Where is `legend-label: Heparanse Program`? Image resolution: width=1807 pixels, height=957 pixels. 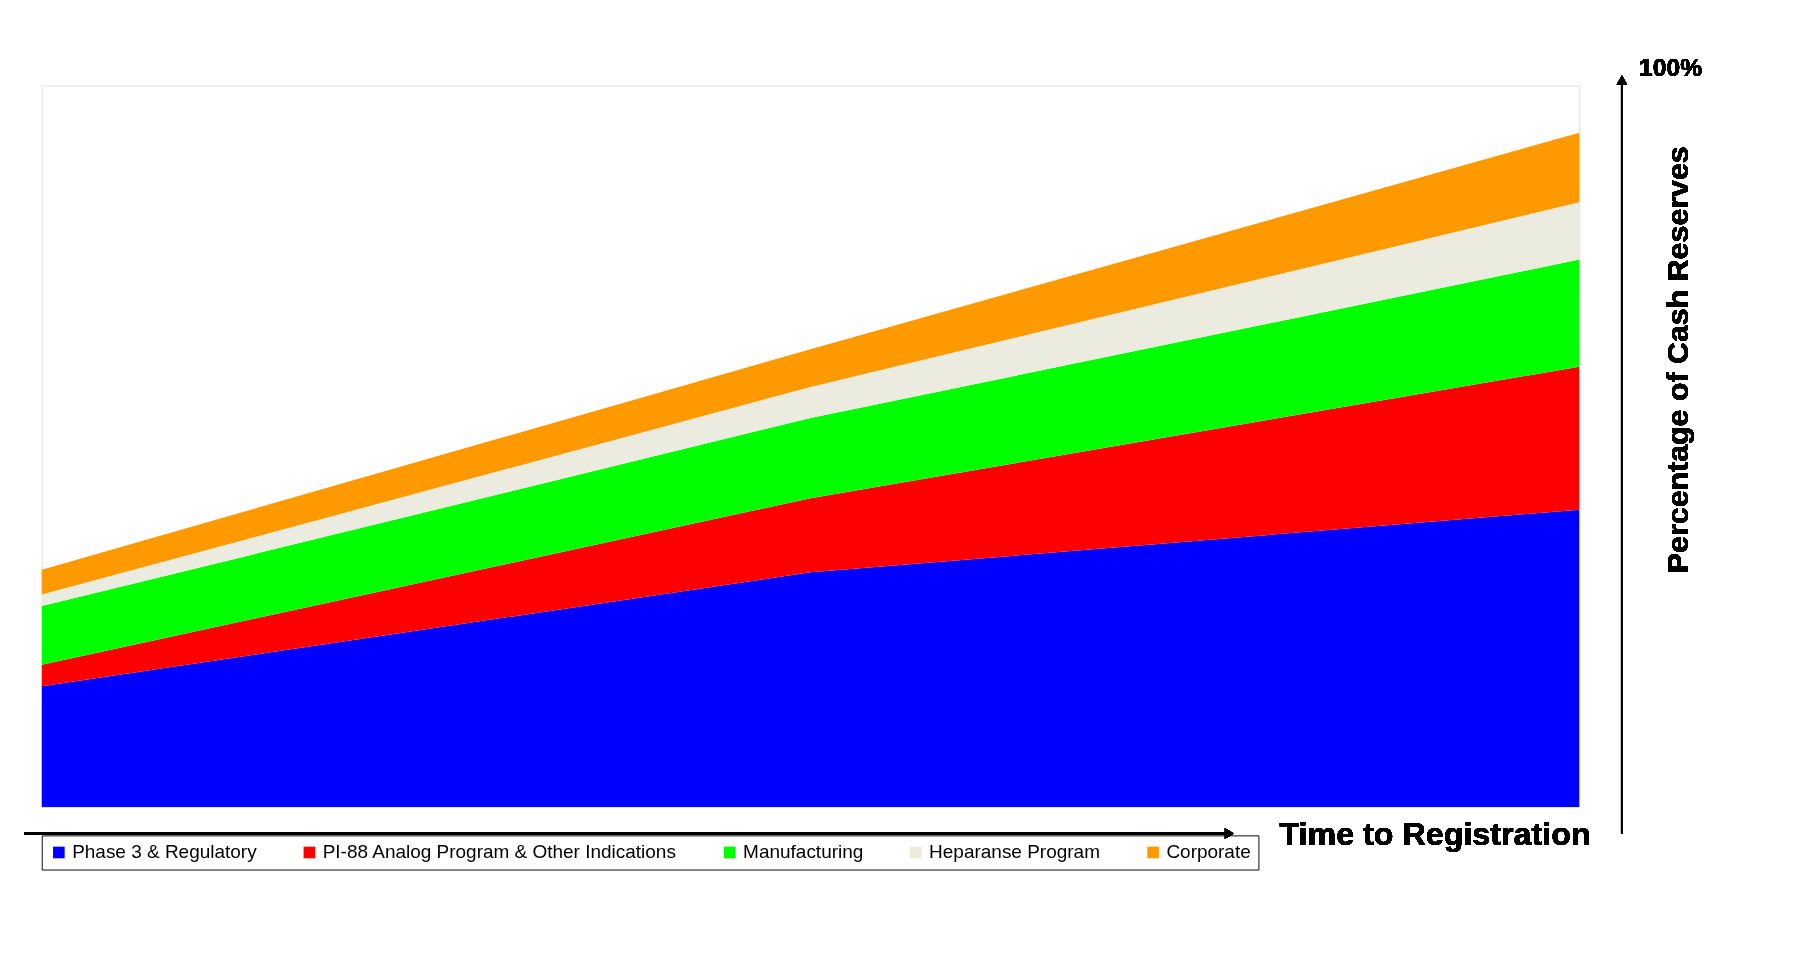
legend-label: Heparanse Program is located at coordinates (1014, 852).